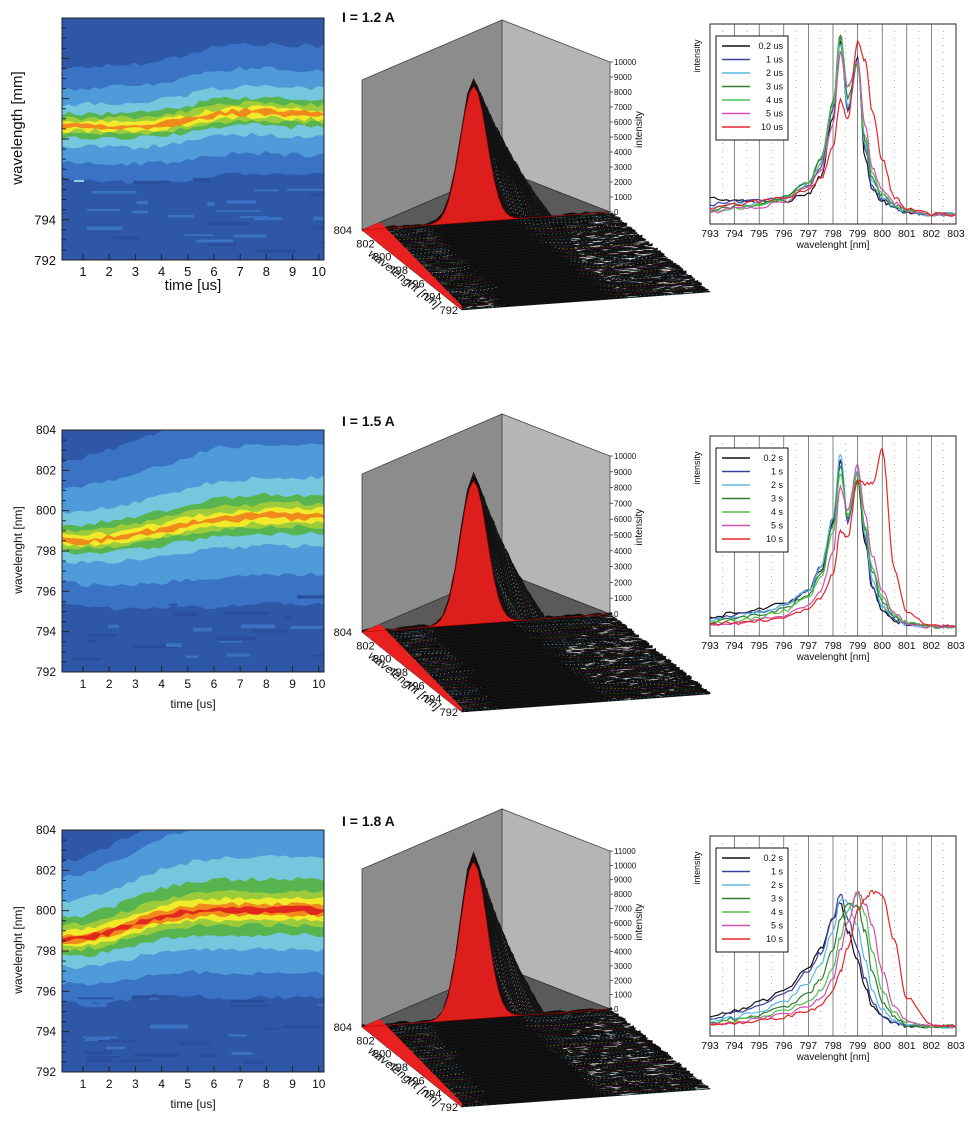 This screenshot has width=970, height=1140. Describe the element at coordinates (833, 125) in the screenshot. I see `spectra-series` at that location.